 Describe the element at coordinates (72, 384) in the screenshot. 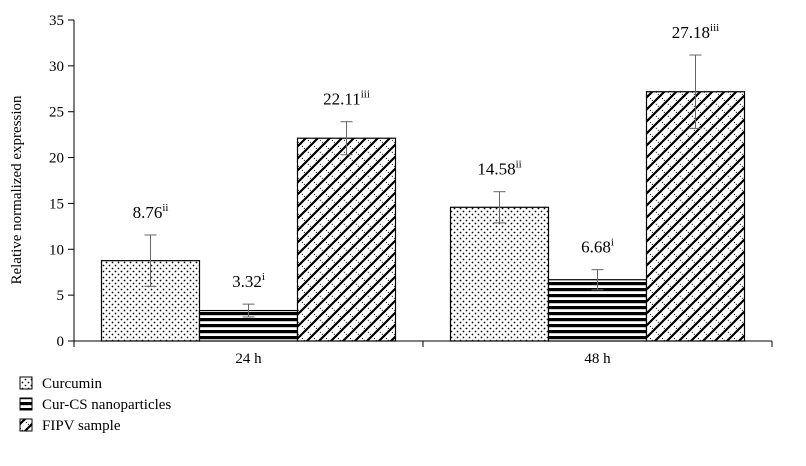

I see `legend-label: Curcumin` at that location.